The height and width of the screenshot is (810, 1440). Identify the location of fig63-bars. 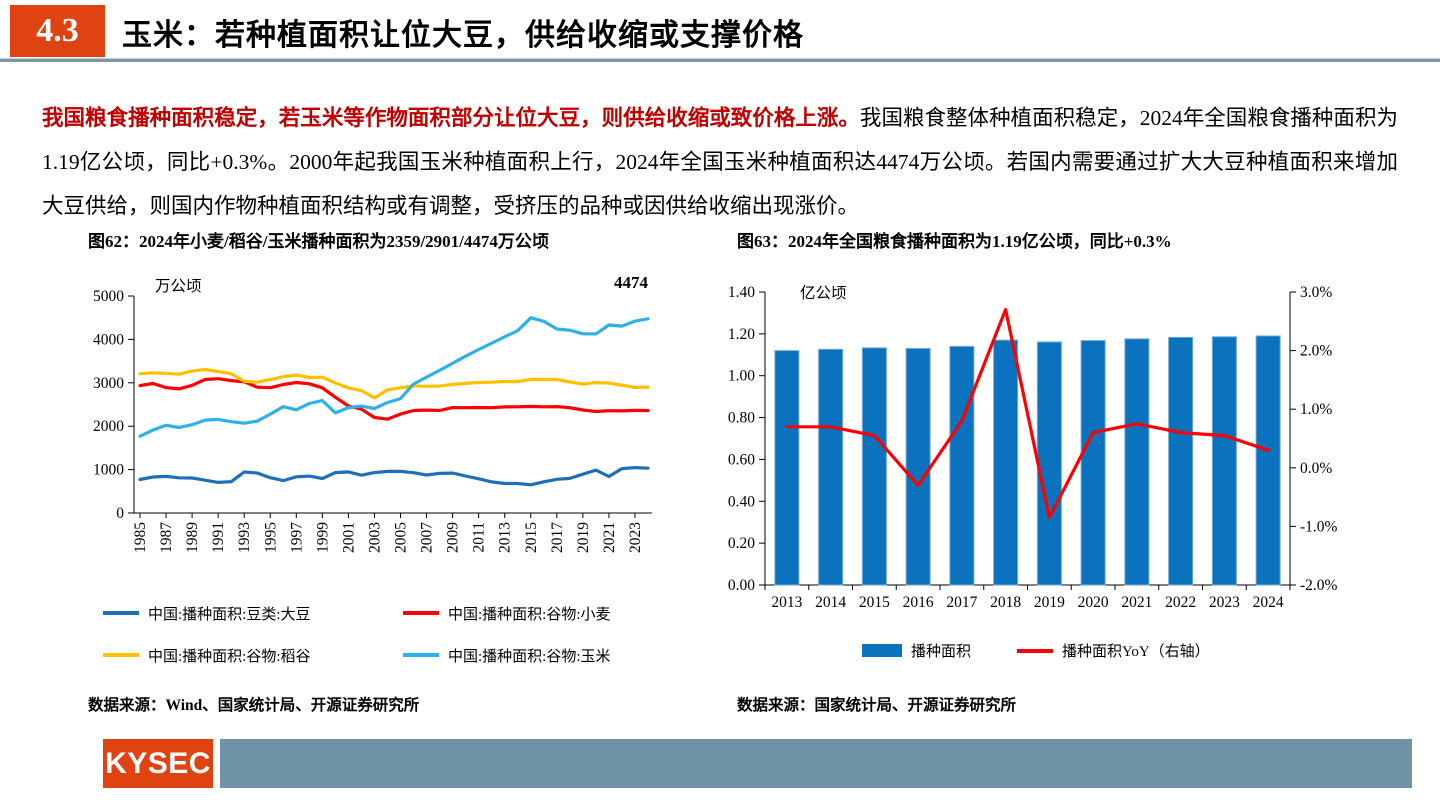
(1027, 460).